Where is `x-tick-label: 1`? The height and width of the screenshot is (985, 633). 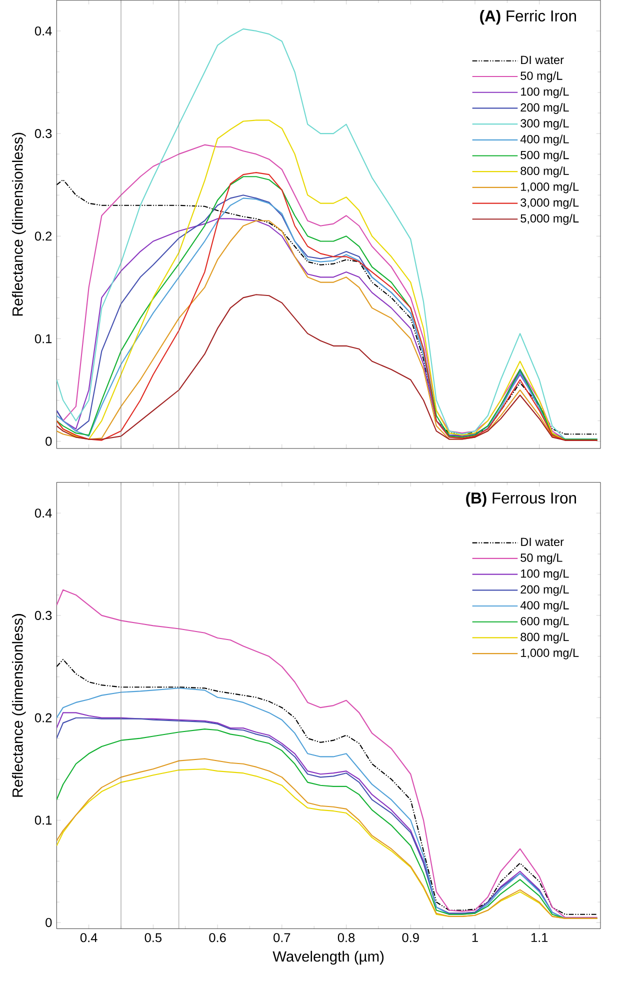 x-tick-label: 1 is located at coordinates (475, 937).